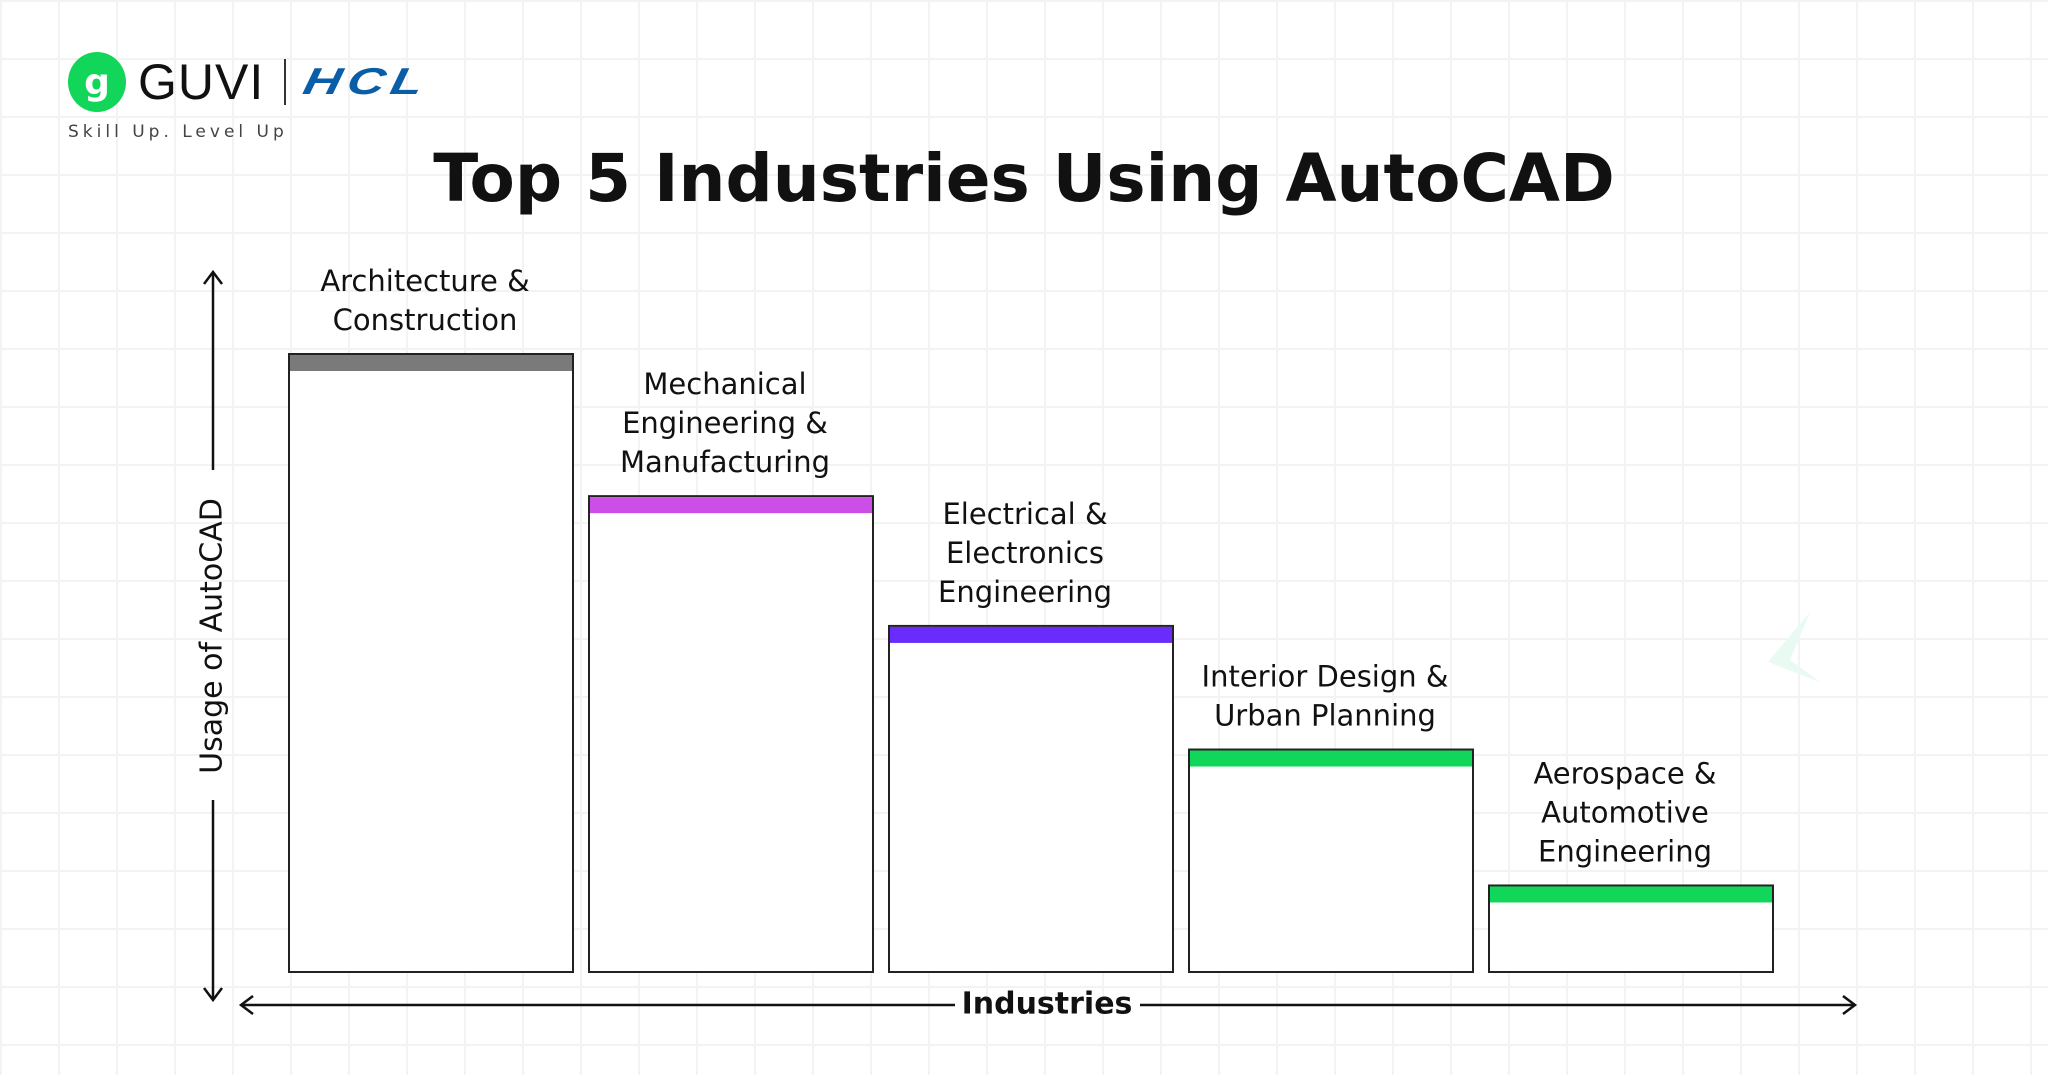 Image resolution: width=2048 pixels, height=1075 pixels. I want to click on chart-title: Top 5 Industries Using AutoCAD, so click(1024, 178).